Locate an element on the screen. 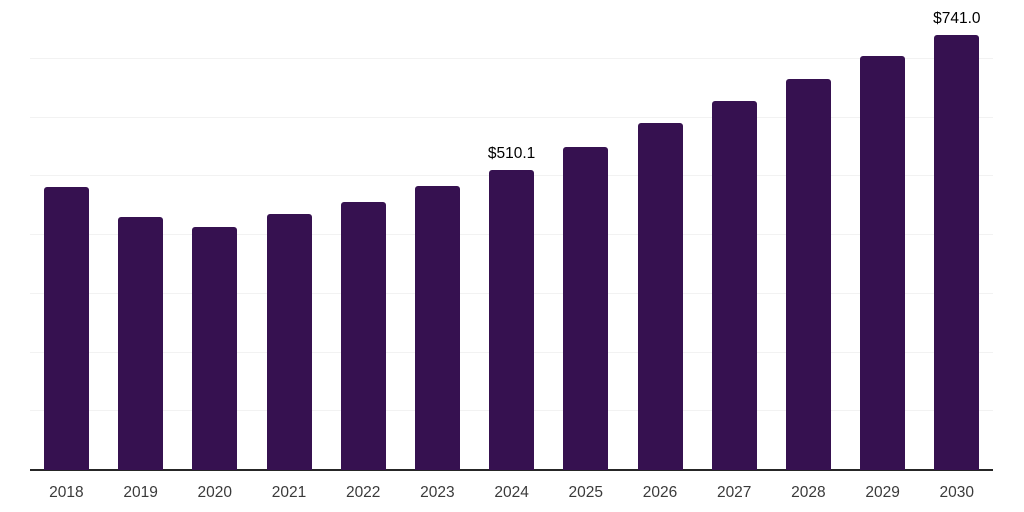 The image size is (1024, 512). bar-2021 is located at coordinates (289, 341).